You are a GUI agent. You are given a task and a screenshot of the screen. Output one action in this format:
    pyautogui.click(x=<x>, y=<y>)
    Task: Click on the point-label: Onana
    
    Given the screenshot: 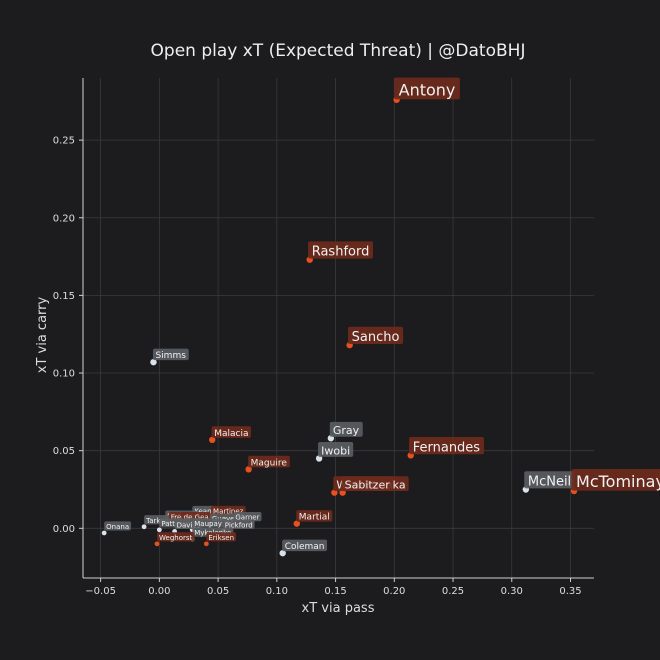 What is the action you would take?
    pyautogui.click(x=118, y=526)
    